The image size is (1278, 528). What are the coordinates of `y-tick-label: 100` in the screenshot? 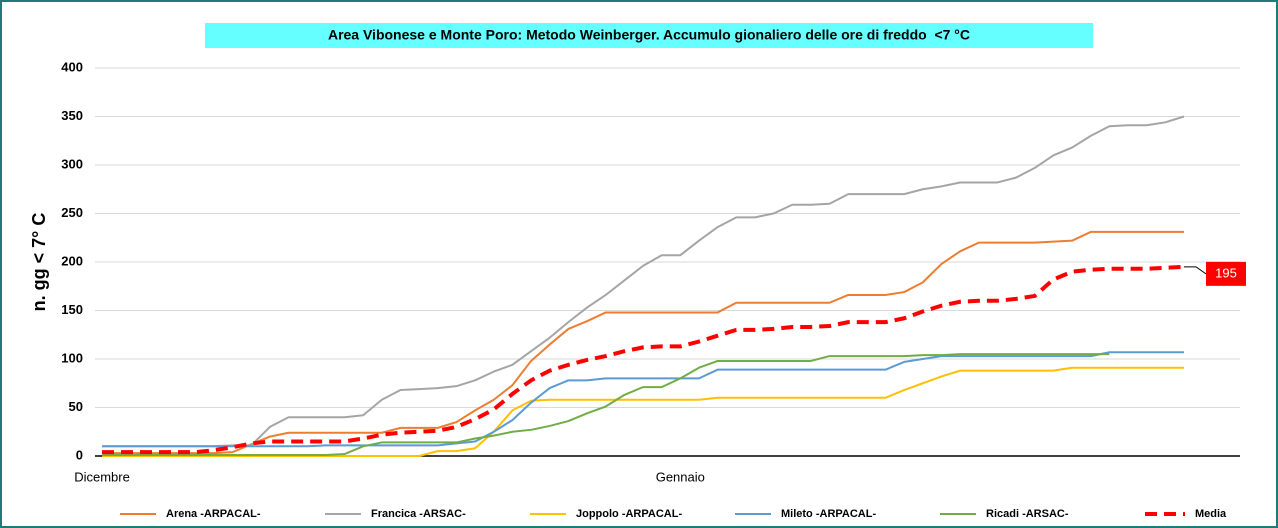 It's located at (72, 357).